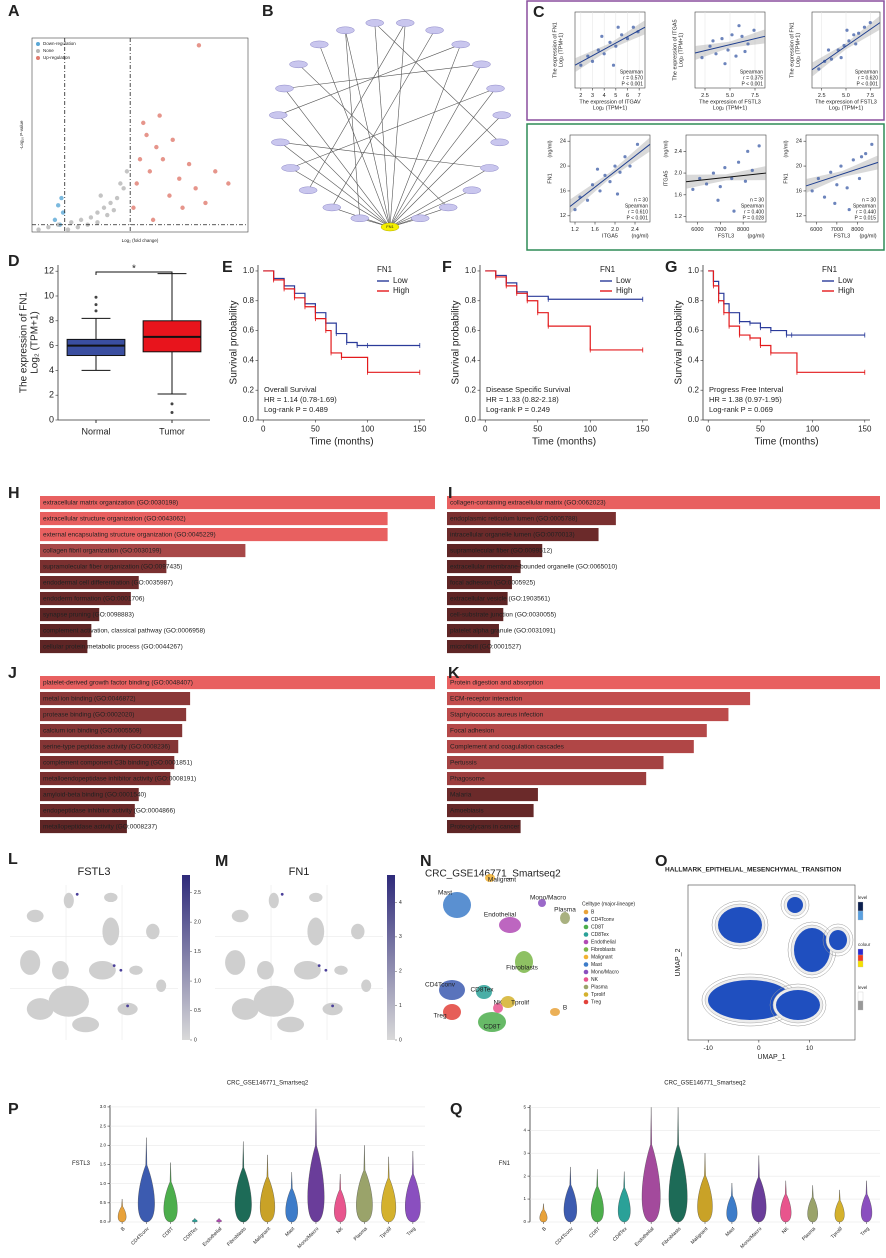  I want to click on y-axis-label: The expression of ITGA5, so click(675, 49).